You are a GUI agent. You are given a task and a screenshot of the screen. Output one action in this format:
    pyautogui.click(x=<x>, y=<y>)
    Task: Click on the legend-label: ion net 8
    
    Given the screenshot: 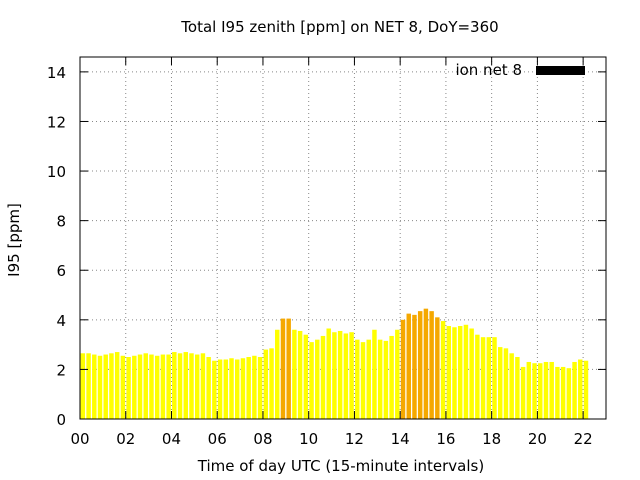 What is the action you would take?
    pyautogui.click(x=488, y=70)
    